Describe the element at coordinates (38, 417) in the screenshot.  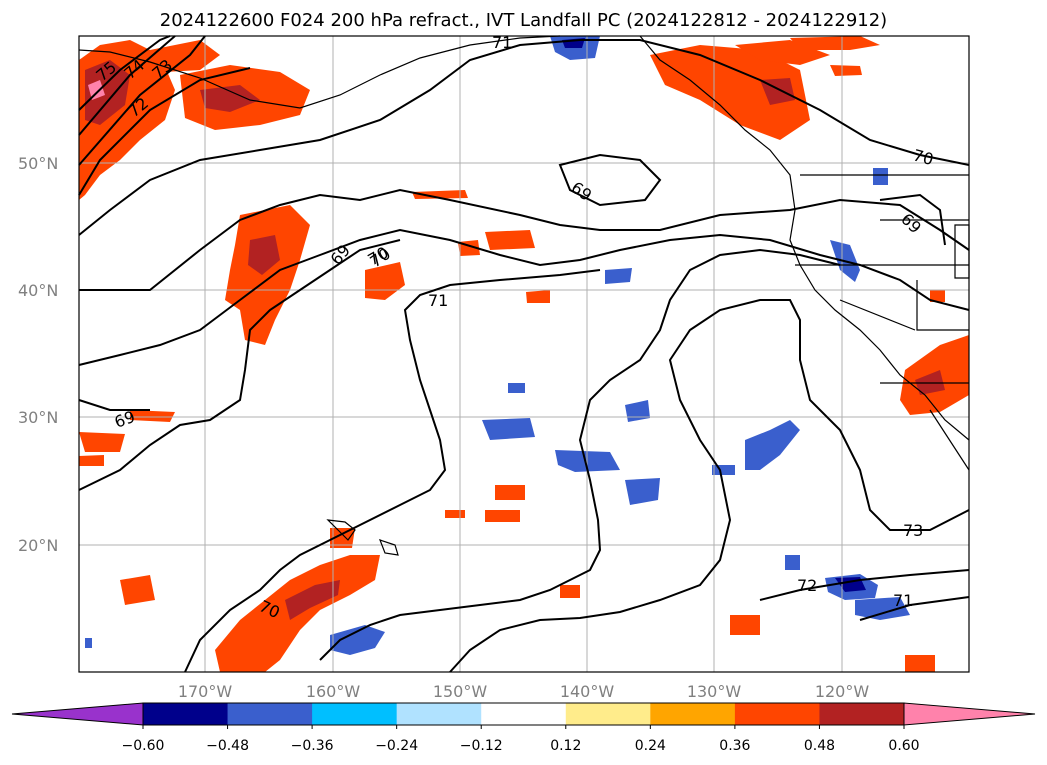
I see `lat-label-30n: 30°N` at that location.